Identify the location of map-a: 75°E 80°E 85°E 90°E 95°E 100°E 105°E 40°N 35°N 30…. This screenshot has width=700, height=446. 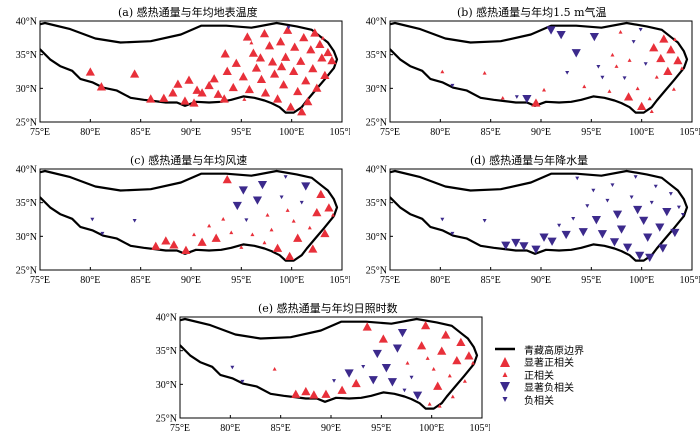
(185, 78).